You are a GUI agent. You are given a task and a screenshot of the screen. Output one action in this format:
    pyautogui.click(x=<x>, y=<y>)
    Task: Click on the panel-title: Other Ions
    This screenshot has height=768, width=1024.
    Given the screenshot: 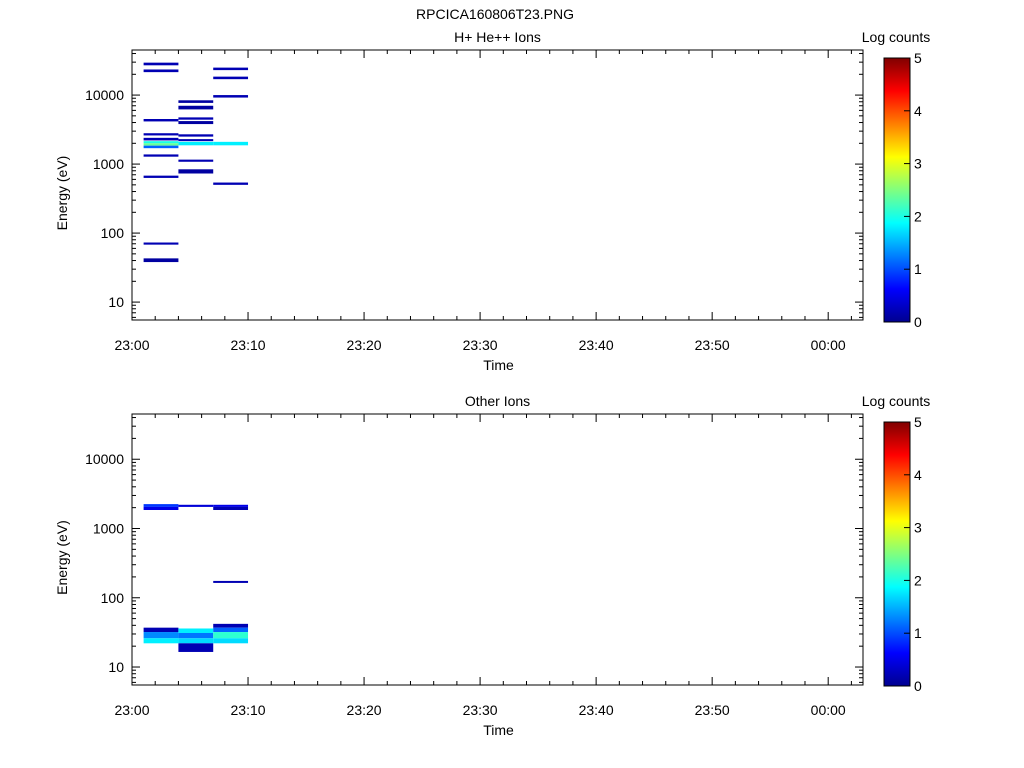 What is the action you would take?
    pyautogui.click(x=497, y=401)
    